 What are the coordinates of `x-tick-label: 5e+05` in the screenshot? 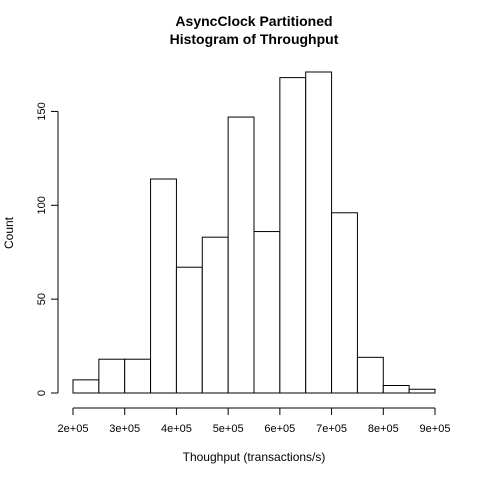 It's located at (228, 429).